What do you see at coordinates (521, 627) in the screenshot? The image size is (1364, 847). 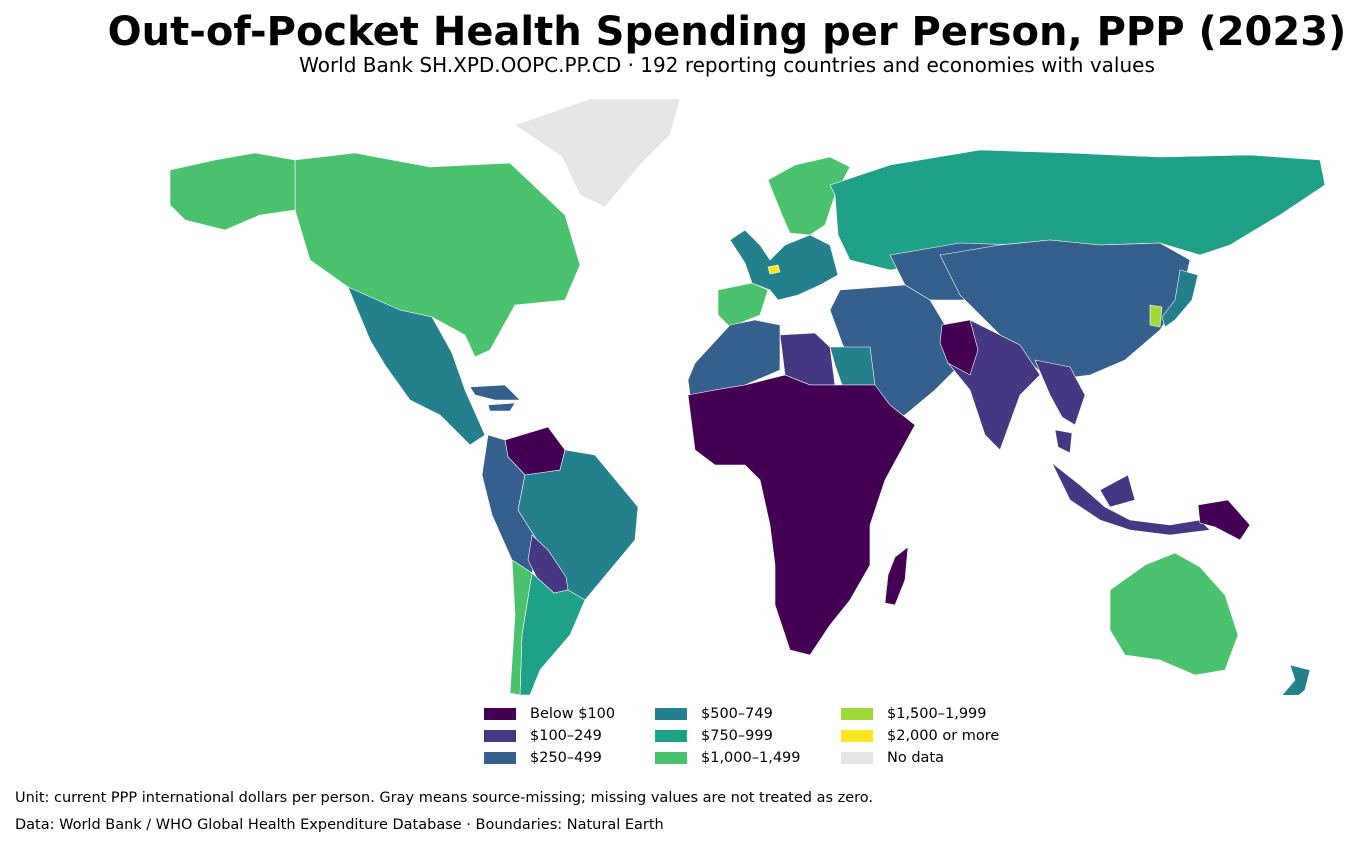 I see `map-region-chile` at bounding box center [521, 627].